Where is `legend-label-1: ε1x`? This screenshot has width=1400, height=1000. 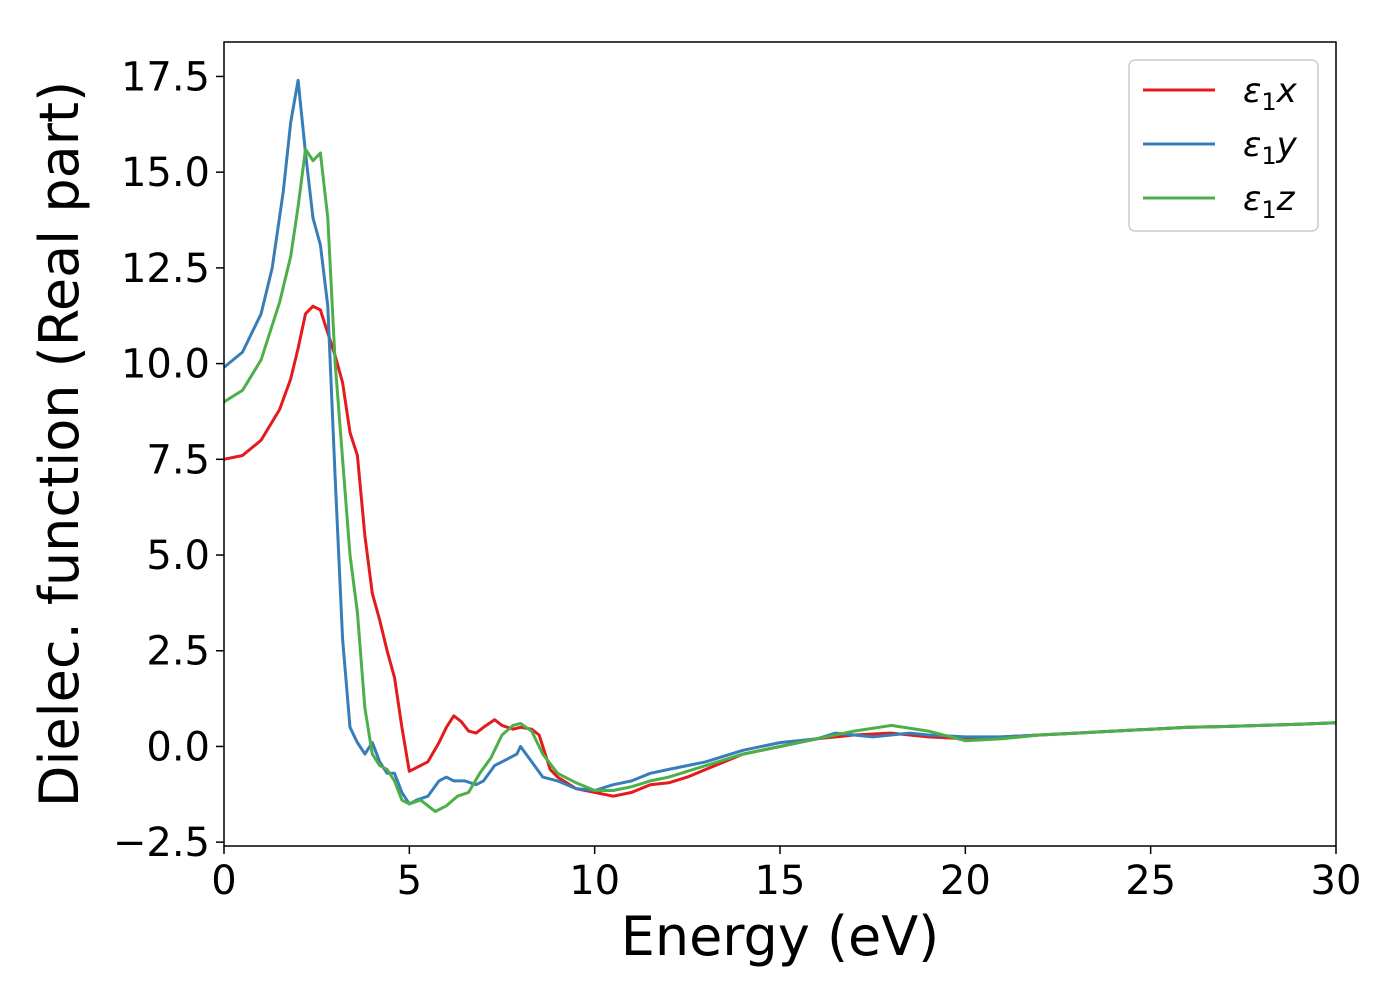 legend-label-1: ε1x is located at coordinates (1270, 93).